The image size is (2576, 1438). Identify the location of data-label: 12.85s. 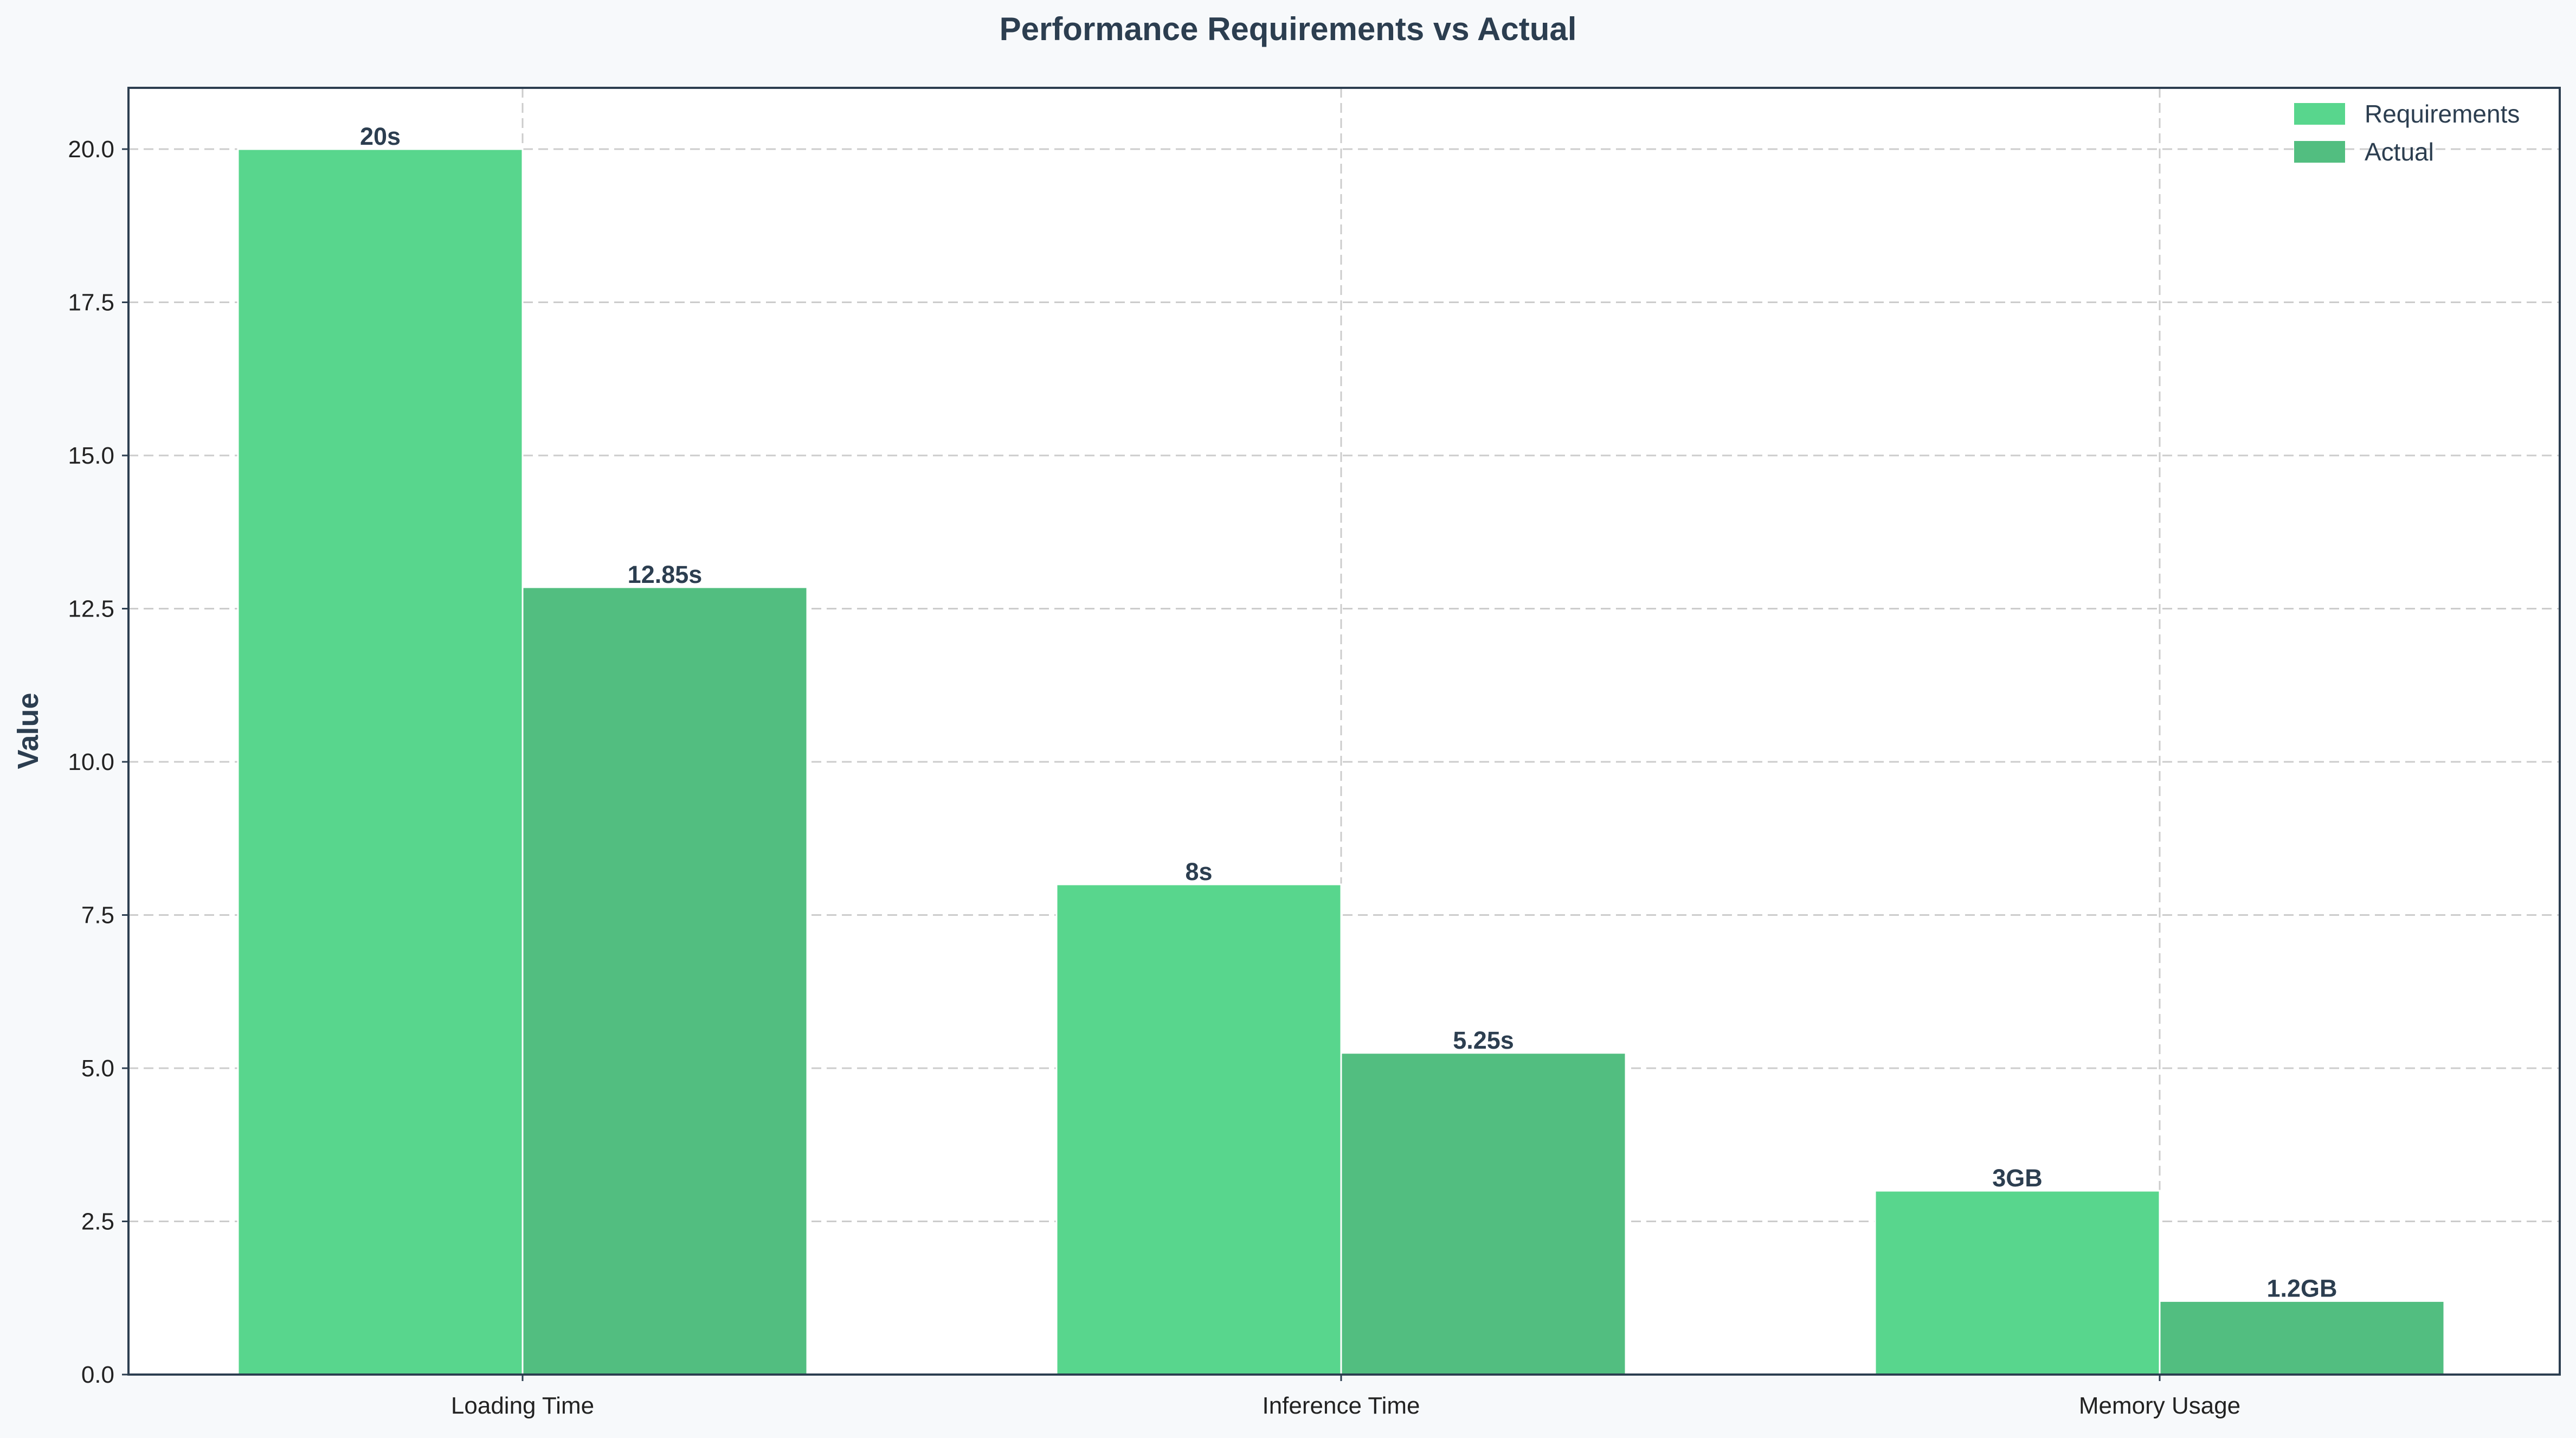
(665, 574).